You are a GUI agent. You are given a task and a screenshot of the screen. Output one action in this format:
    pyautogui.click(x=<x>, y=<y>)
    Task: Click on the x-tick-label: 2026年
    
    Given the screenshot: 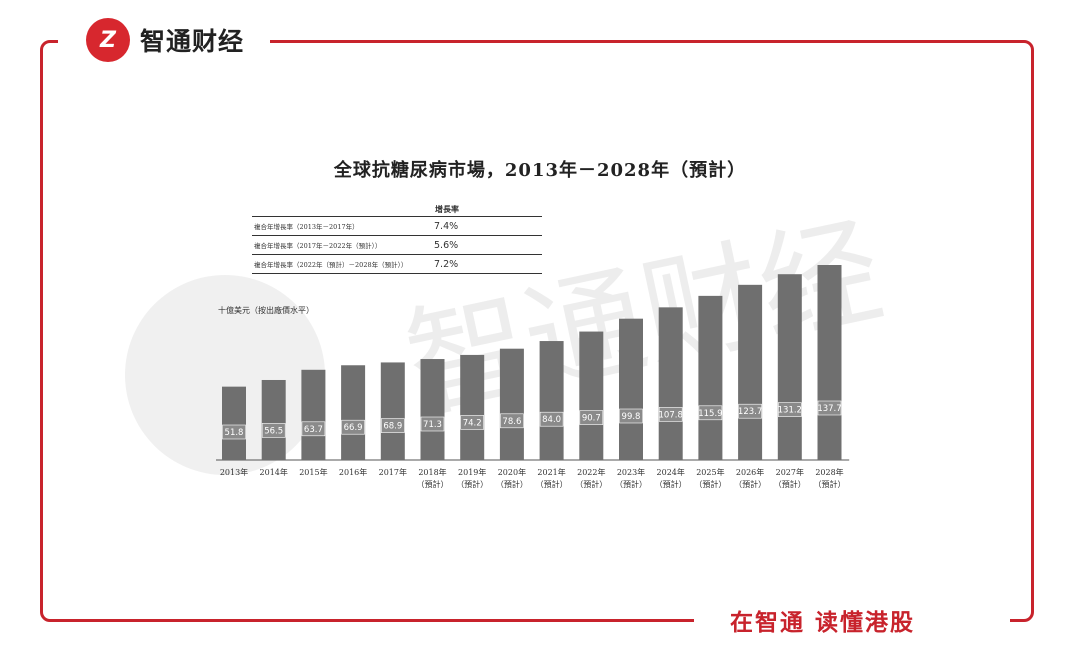 What is the action you would take?
    pyautogui.click(x=750, y=472)
    